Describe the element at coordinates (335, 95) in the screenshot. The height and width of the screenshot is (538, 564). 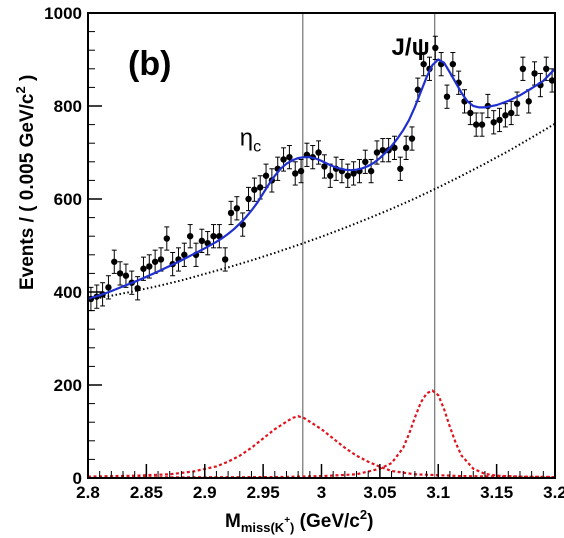
I see `peak-annotations: ηc J/ψ` at that location.